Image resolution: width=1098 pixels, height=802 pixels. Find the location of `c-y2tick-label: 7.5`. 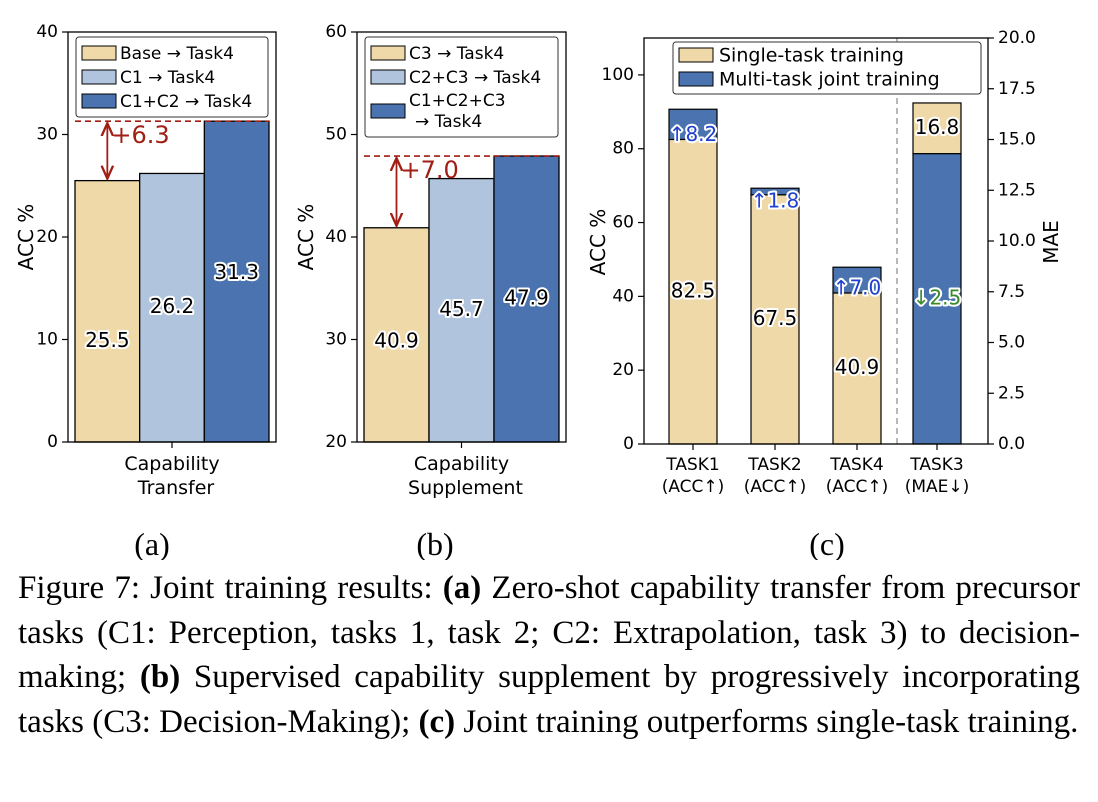

c-y2tick-label: 7.5 is located at coordinates (1011, 292).